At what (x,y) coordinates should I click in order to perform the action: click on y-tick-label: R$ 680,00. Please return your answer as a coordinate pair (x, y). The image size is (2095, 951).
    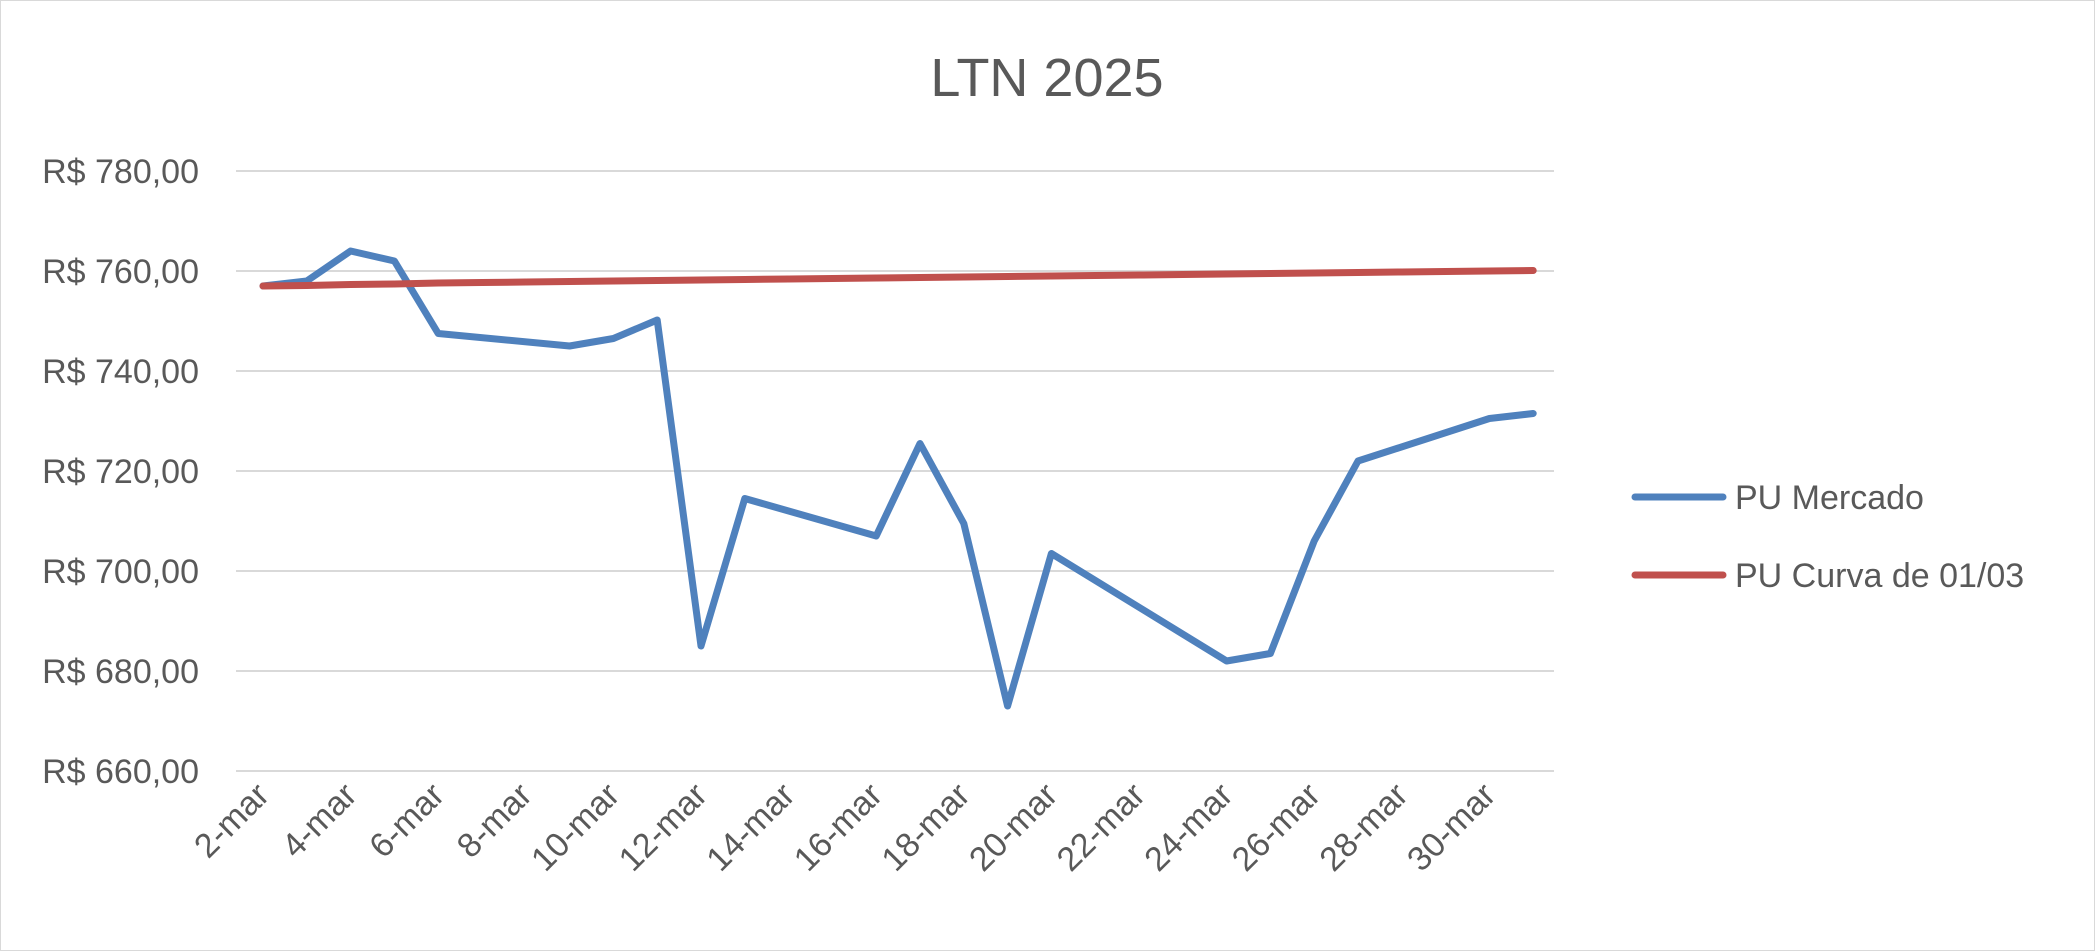
    Looking at the image, I should click on (120, 672).